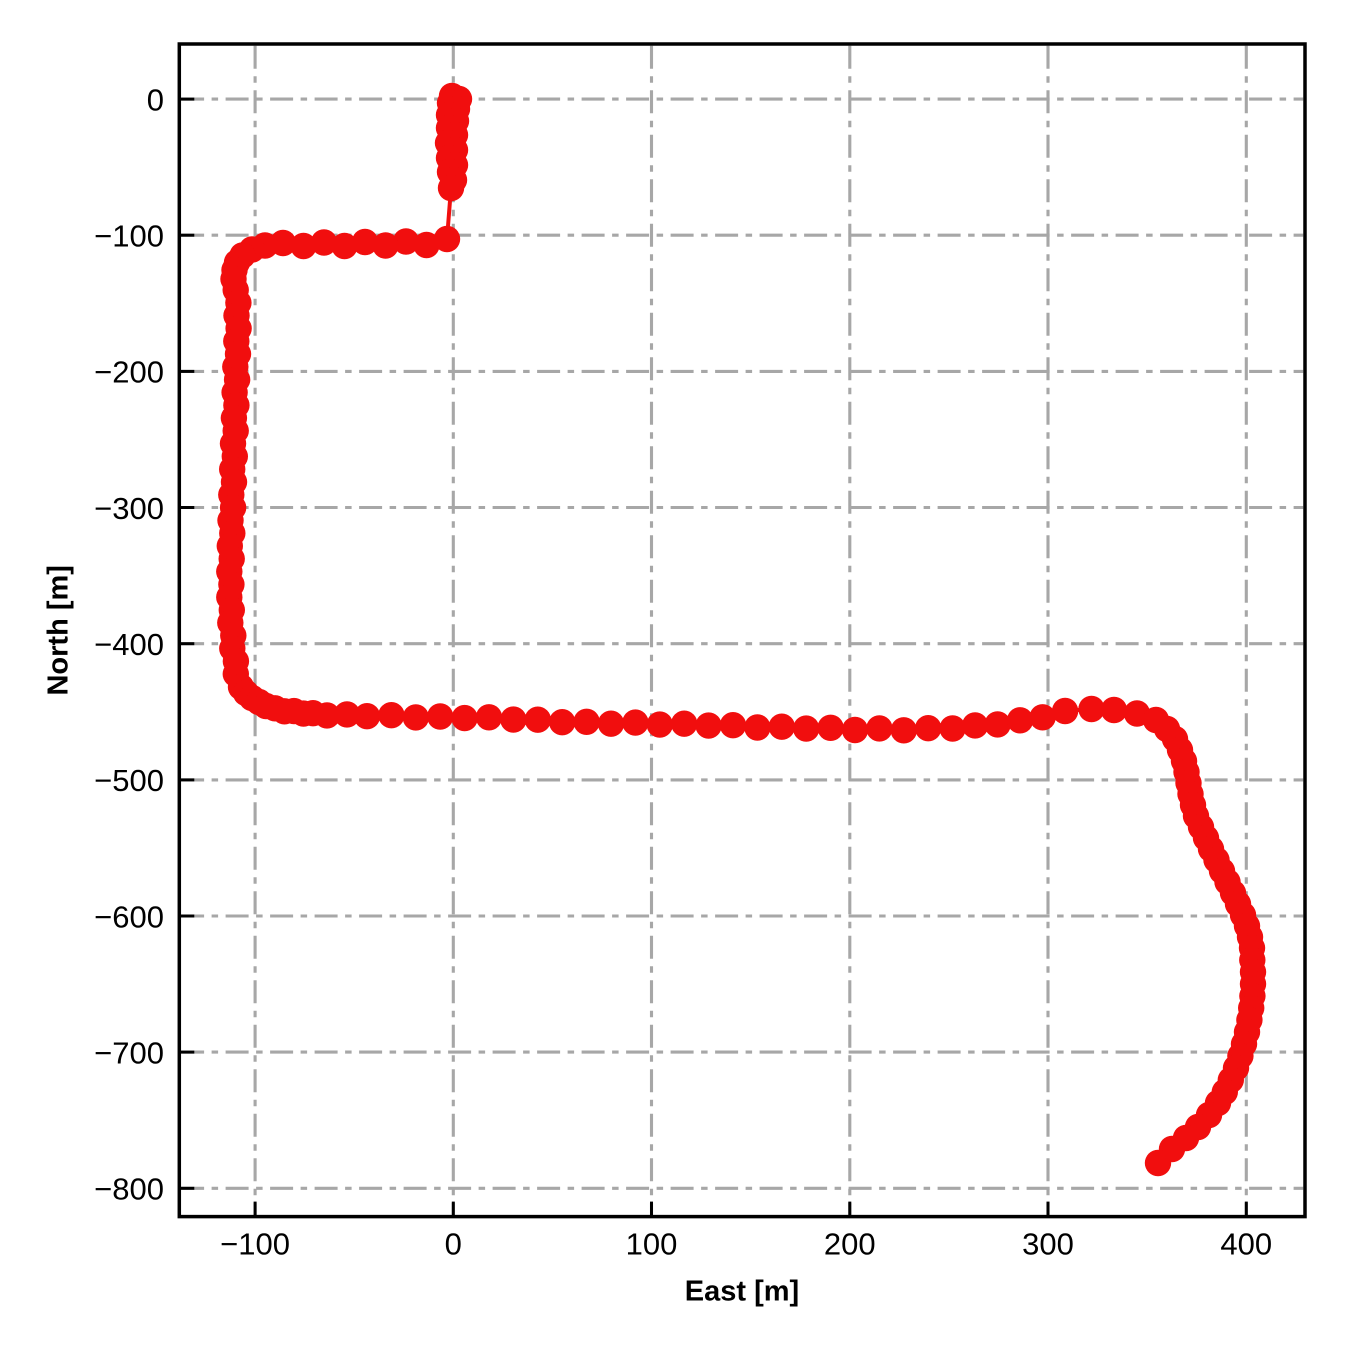 The width and height of the screenshot is (1350, 1350). I want to click on svg-text: 200, so click(850, 1244).